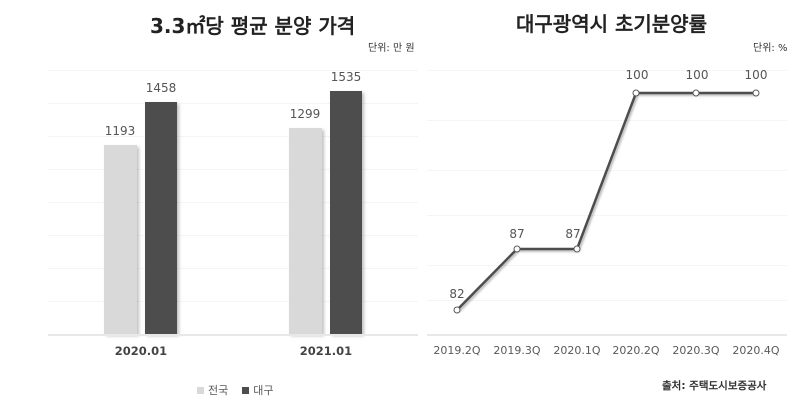 The image size is (800, 407). Describe the element at coordinates (577, 350) in the screenshot. I see `x-tick-label: 2020.1Q` at that location.